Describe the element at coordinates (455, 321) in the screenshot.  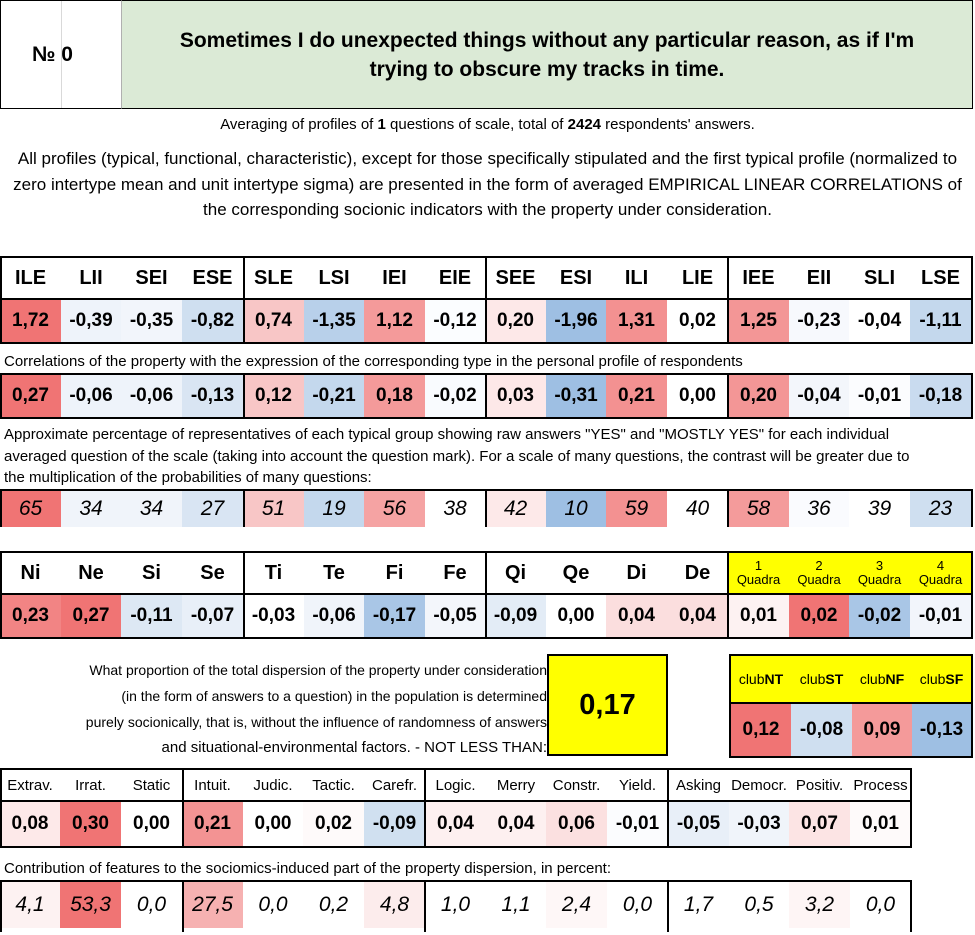
I see `type-normalized-7: -0,12` at that location.